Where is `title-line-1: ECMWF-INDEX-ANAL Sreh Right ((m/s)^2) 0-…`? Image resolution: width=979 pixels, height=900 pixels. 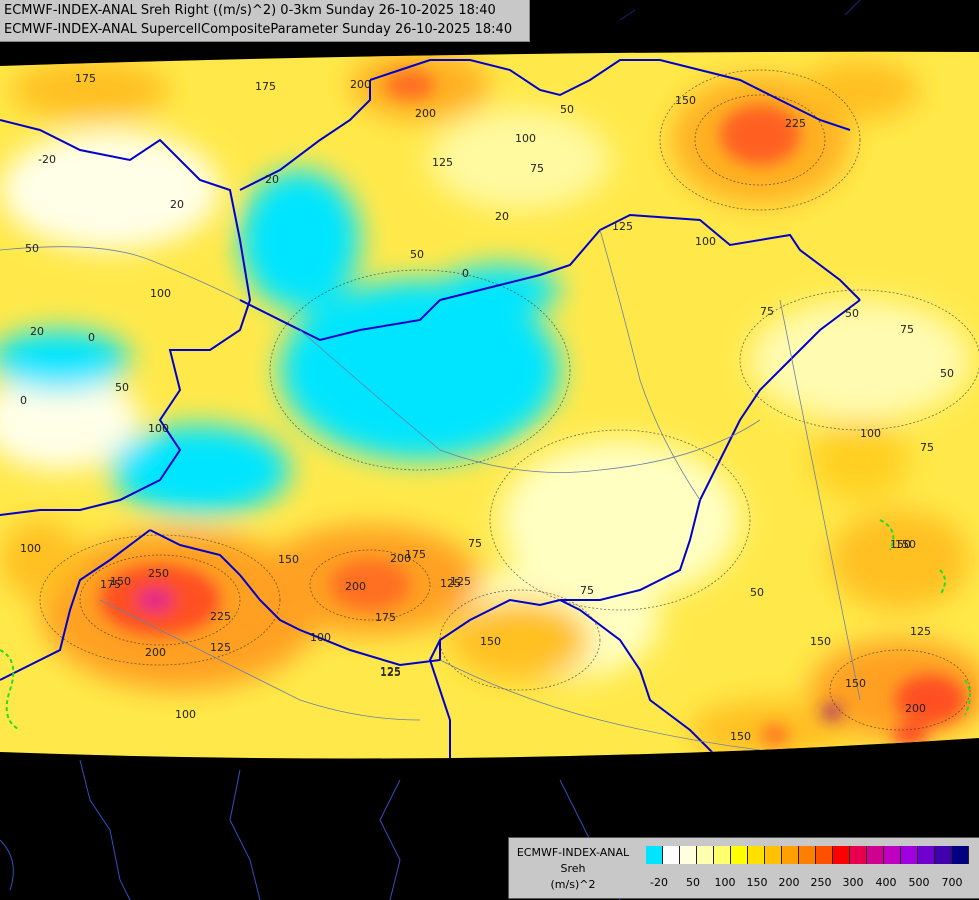
title-line-1: ECMWF-INDEX-ANAL Sreh Right ((m/s)^2) 0-… is located at coordinates (250, 10).